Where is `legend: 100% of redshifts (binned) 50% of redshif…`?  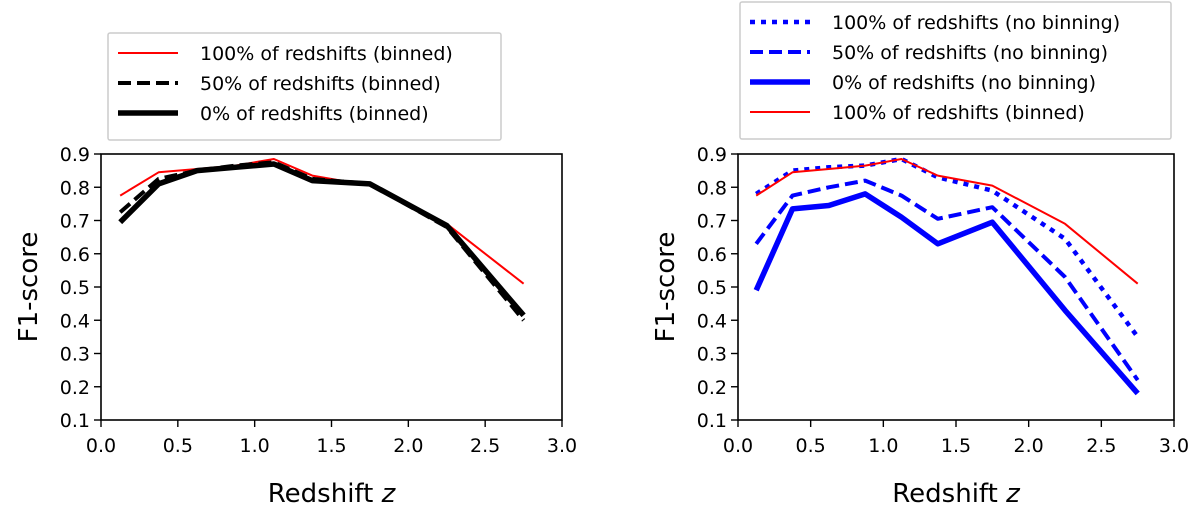
legend: 100% of redshifts (binned) 50% of redshif… is located at coordinates (304, 86).